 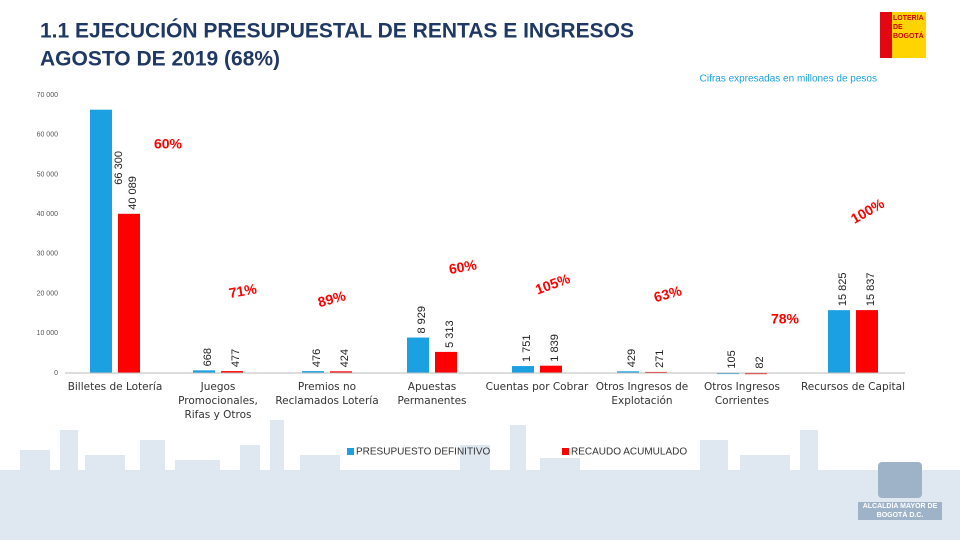 What do you see at coordinates (871, 289) in the screenshot?
I see `value-label: 15 837` at bounding box center [871, 289].